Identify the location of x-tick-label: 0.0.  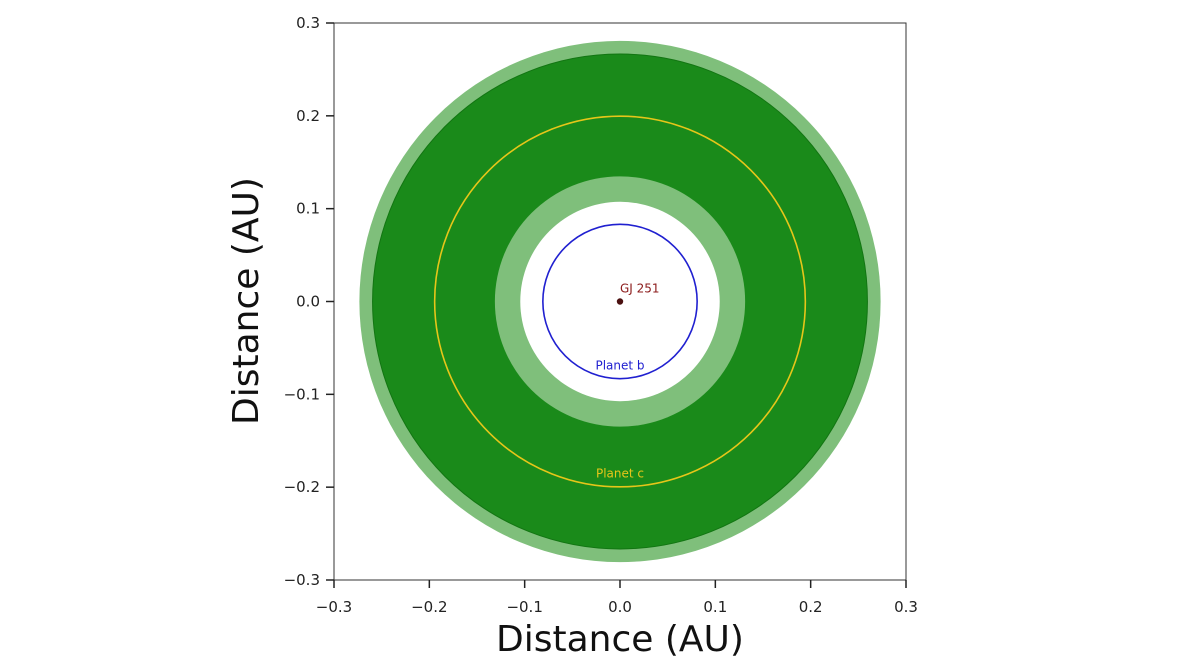
(620, 607).